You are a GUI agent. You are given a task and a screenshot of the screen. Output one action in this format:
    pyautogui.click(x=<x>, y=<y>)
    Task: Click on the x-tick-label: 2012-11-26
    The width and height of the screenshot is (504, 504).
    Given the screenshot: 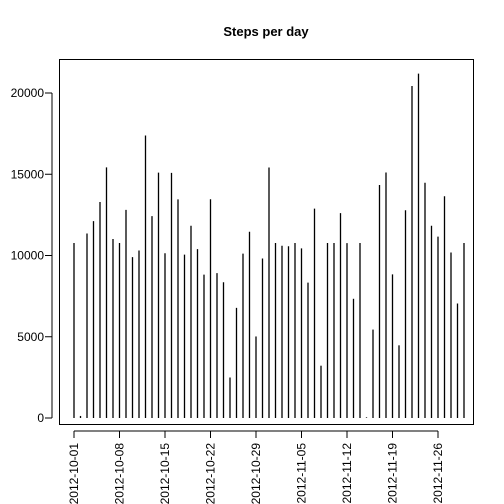 What is the action you would take?
    pyautogui.click(x=438, y=473)
    